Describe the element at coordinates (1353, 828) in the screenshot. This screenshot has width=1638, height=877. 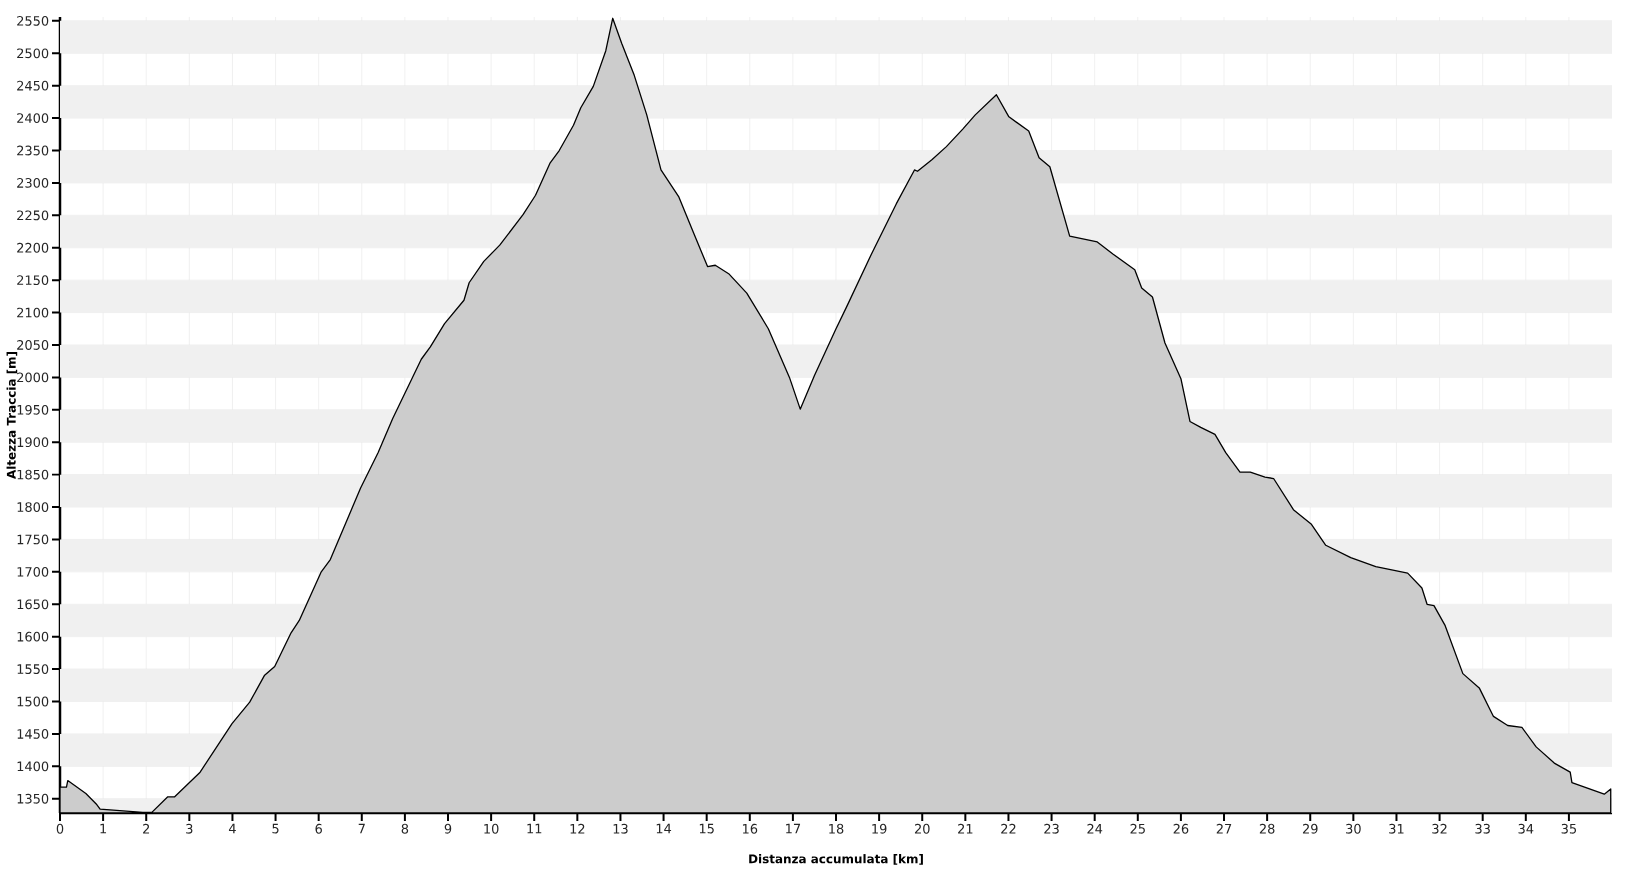
I see `x-tick-label: 30` at that location.